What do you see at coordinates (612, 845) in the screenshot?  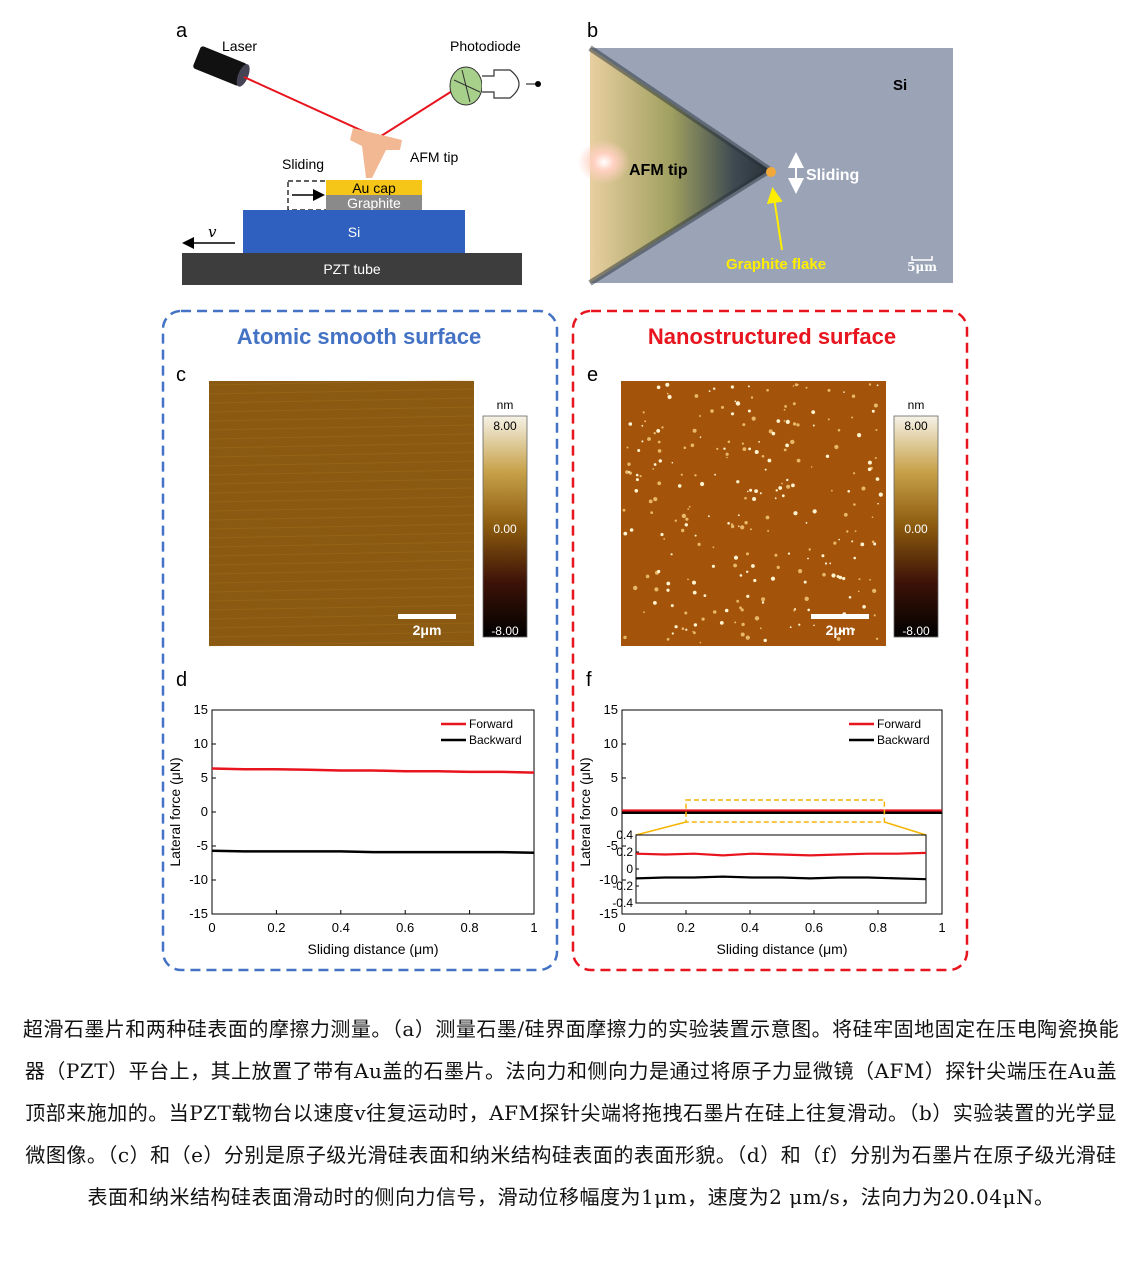 I see `y-tick-label: -5` at bounding box center [612, 845].